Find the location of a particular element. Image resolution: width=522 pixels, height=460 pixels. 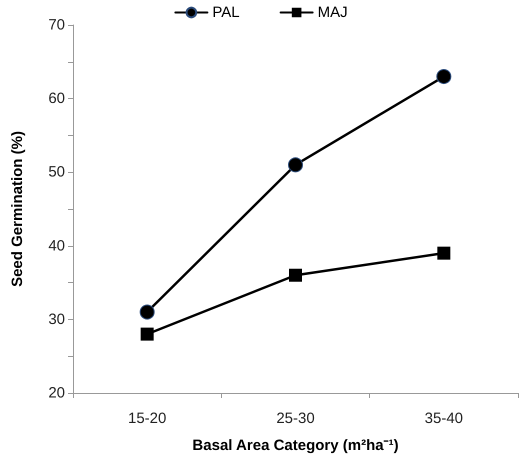

y-tick-label: 50 is located at coordinates (56, 172).